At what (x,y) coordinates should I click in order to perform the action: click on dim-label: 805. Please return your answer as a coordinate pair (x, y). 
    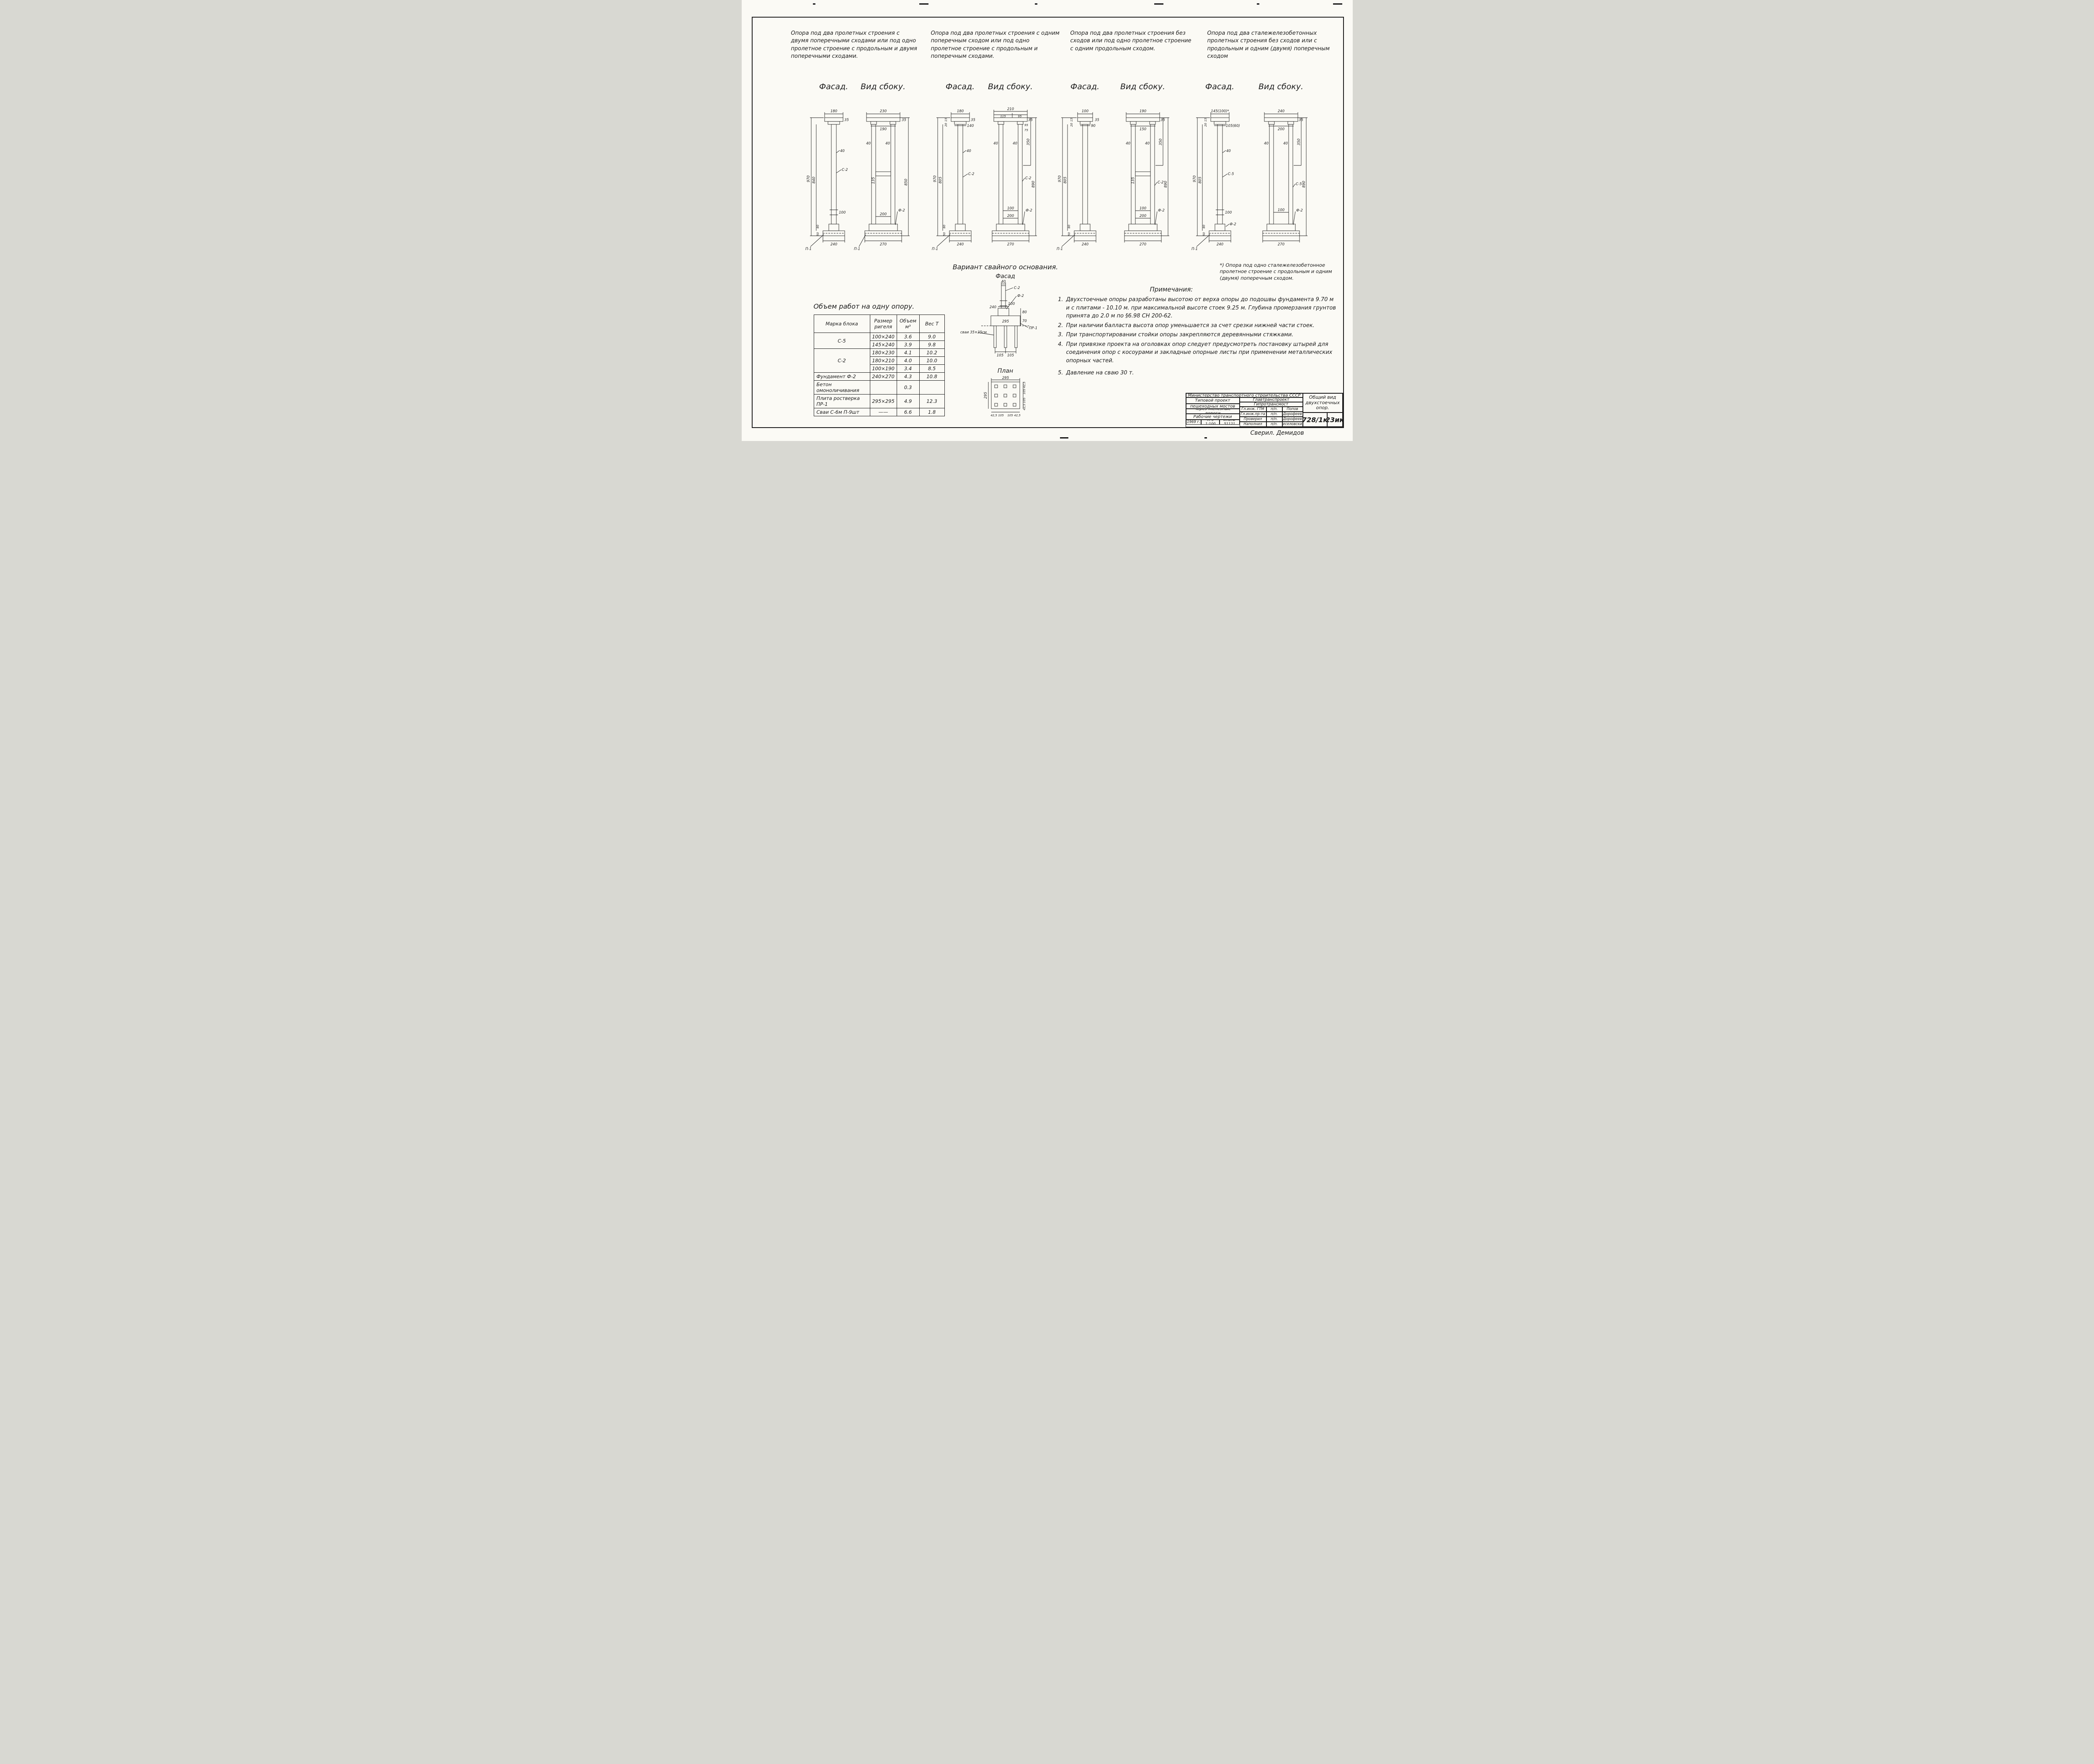
    Looking at the image, I should click on (1065, 180).